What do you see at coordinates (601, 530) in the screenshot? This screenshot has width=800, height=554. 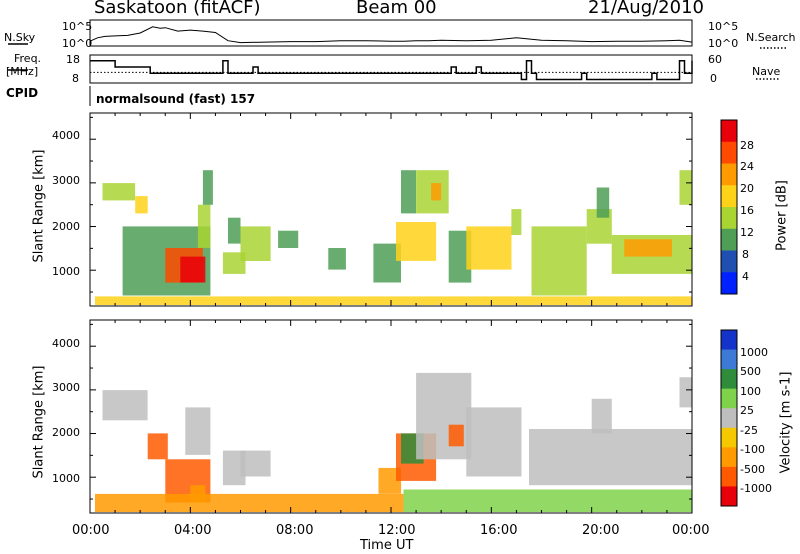 I see `x-tick-2000: 20:00` at bounding box center [601, 530].